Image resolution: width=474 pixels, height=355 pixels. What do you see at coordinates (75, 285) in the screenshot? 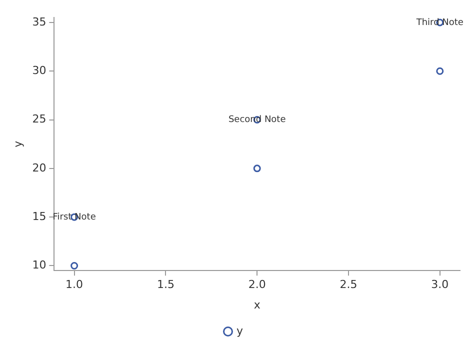
I see `x-tick-label: 1.0` at bounding box center [75, 285].